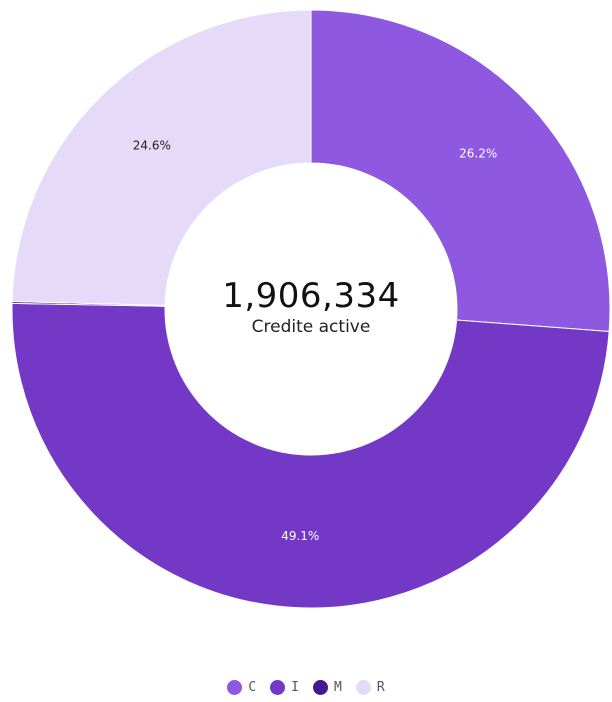  What do you see at coordinates (152, 145) in the screenshot?
I see `slice-label-R: 24.6%` at bounding box center [152, 145].